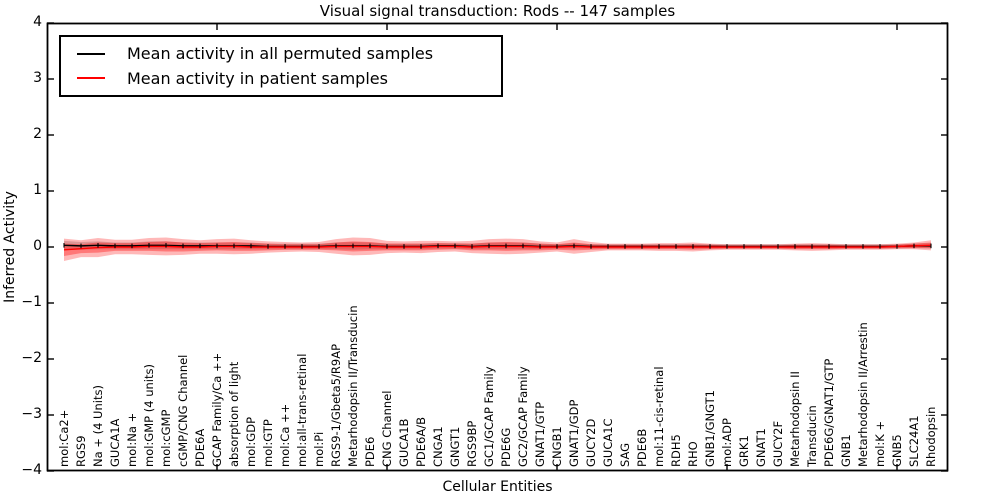 Image resolution: width=1000 pixels, height=500 pixels. Describe the element at coordinates (31, 470) in the screenshot. I see `y-tick-label: −4` at that location.